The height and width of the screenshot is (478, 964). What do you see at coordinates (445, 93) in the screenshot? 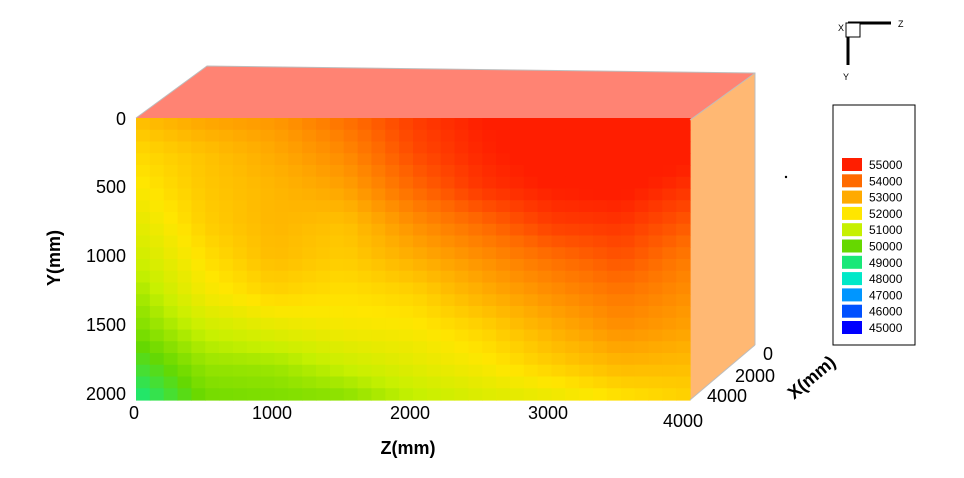
I see `box-top-face` at bounding box center [445, 93].